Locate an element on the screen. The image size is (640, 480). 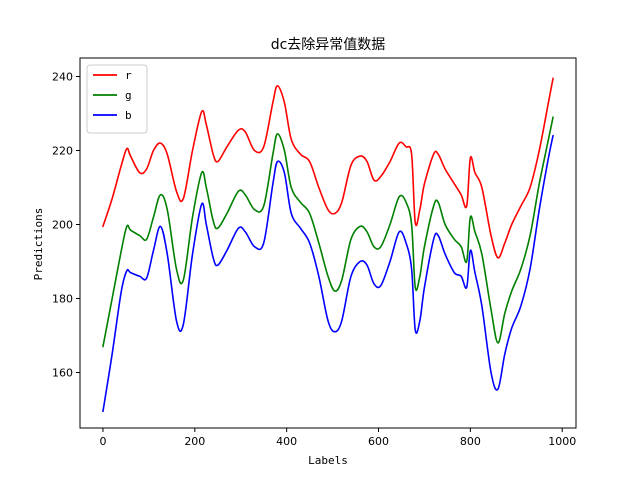
legend-label-b: b is located at coordinates (128, 115).